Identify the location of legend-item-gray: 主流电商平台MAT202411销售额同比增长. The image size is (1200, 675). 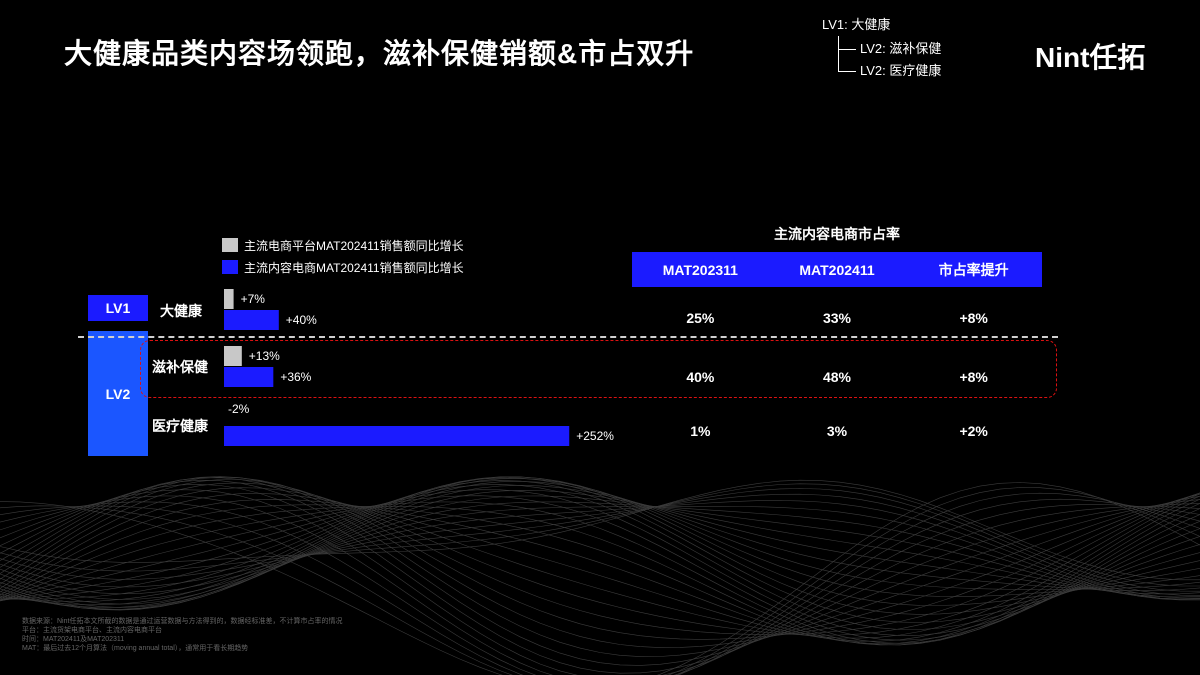
(343, 245).